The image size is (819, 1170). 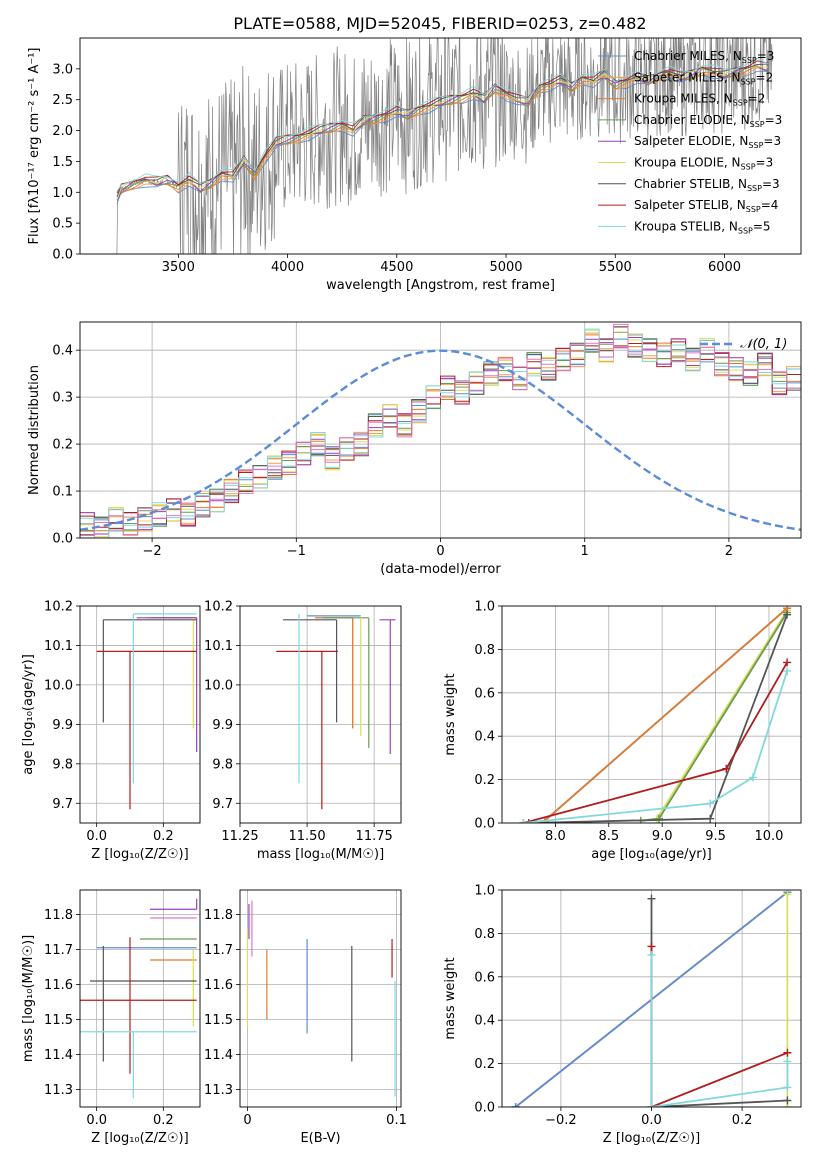 What do you see at coordinates (450, 714) in the screenshot?
I see `y-axis-label: mass weight` at bounding box center [450, 714].